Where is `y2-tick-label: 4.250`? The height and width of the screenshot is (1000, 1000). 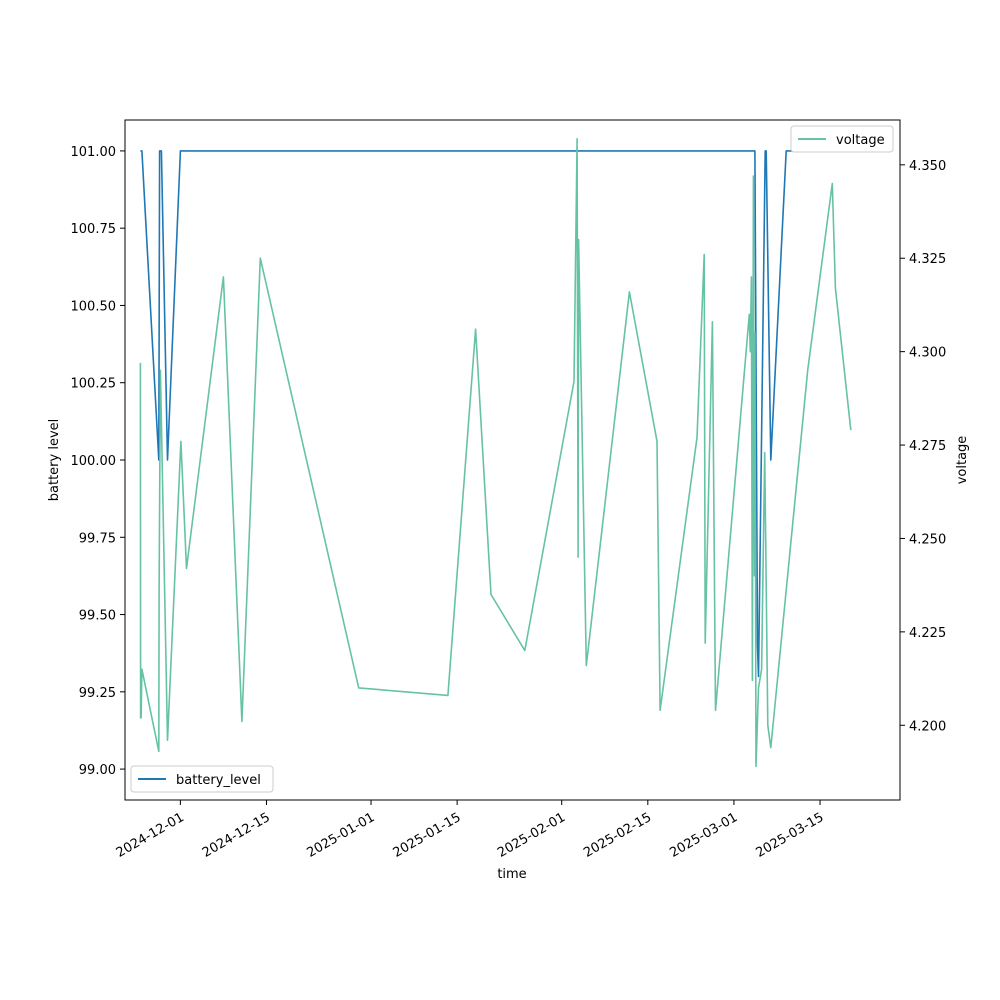 y2-tick-label: 4.250 is located at coordinates (927, 539).